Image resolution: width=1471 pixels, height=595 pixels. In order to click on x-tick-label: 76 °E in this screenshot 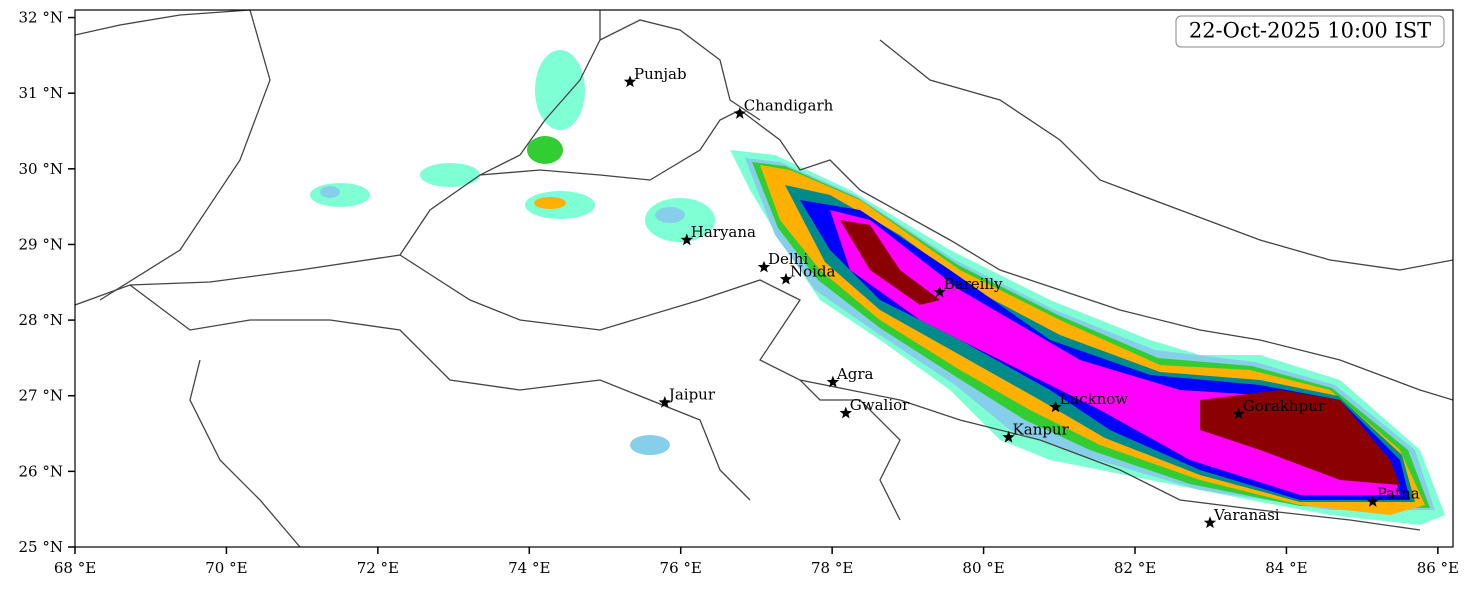, I will do `click(681, 568)`.